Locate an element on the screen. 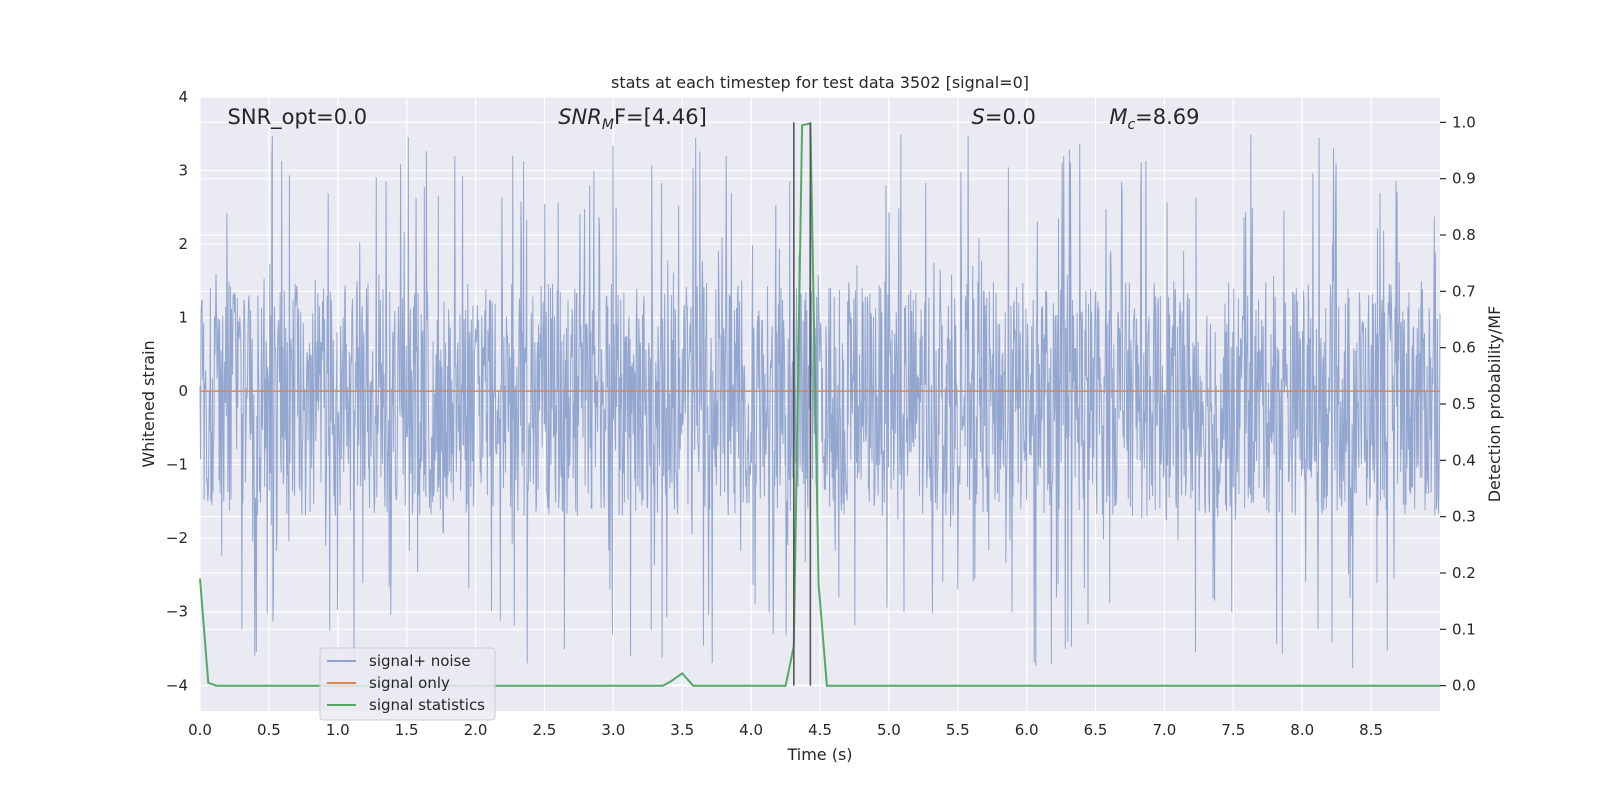 The width and height of the screenshot is (1600, 800). annotation: Mc=8.69 is located at coordinates (1154, 119).